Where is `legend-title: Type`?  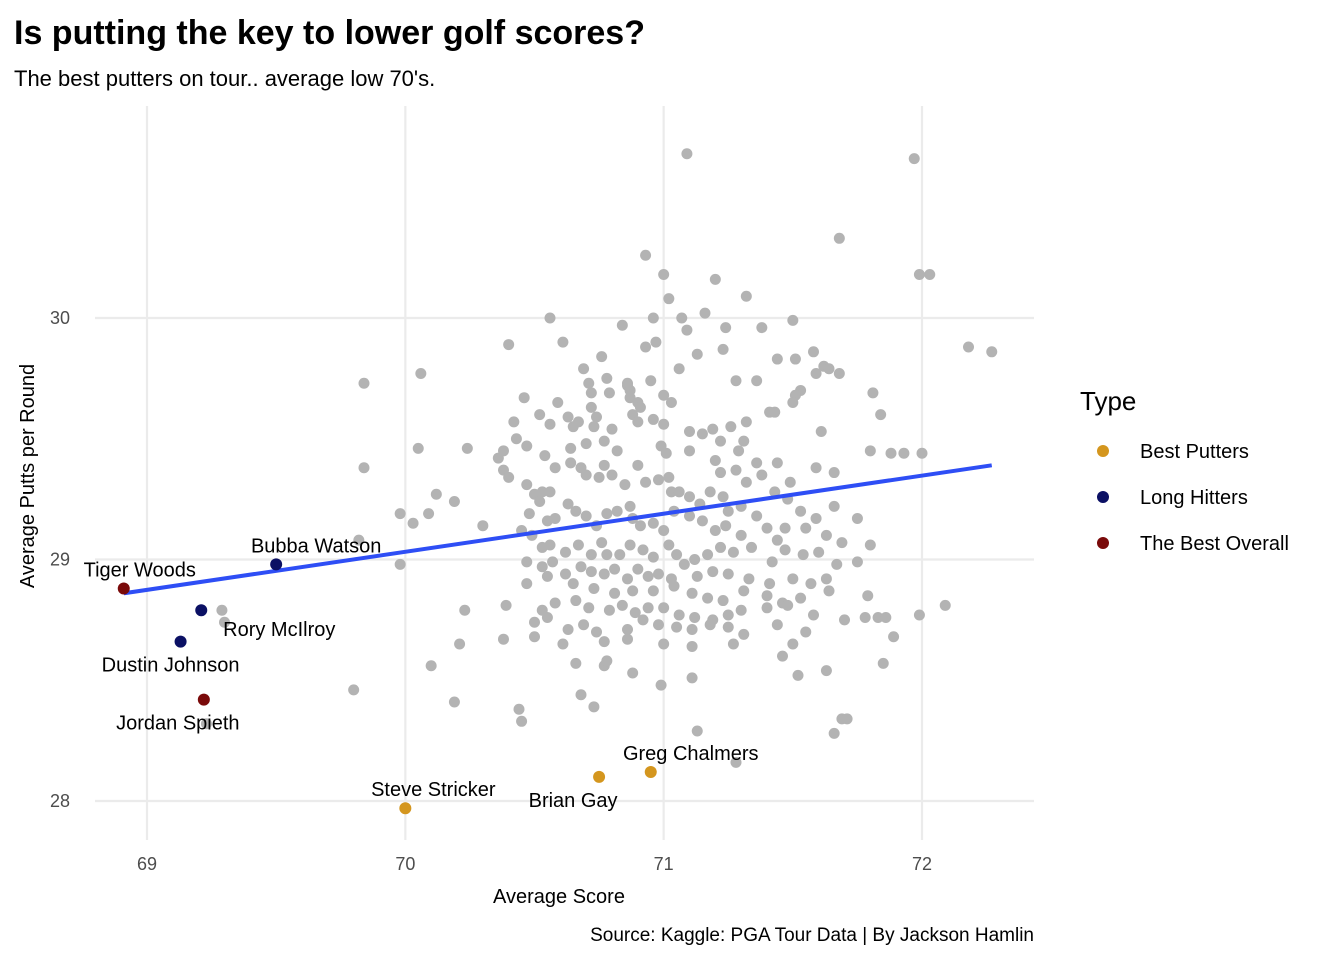 legend-title: Type is located at coordinates (1108, 401).